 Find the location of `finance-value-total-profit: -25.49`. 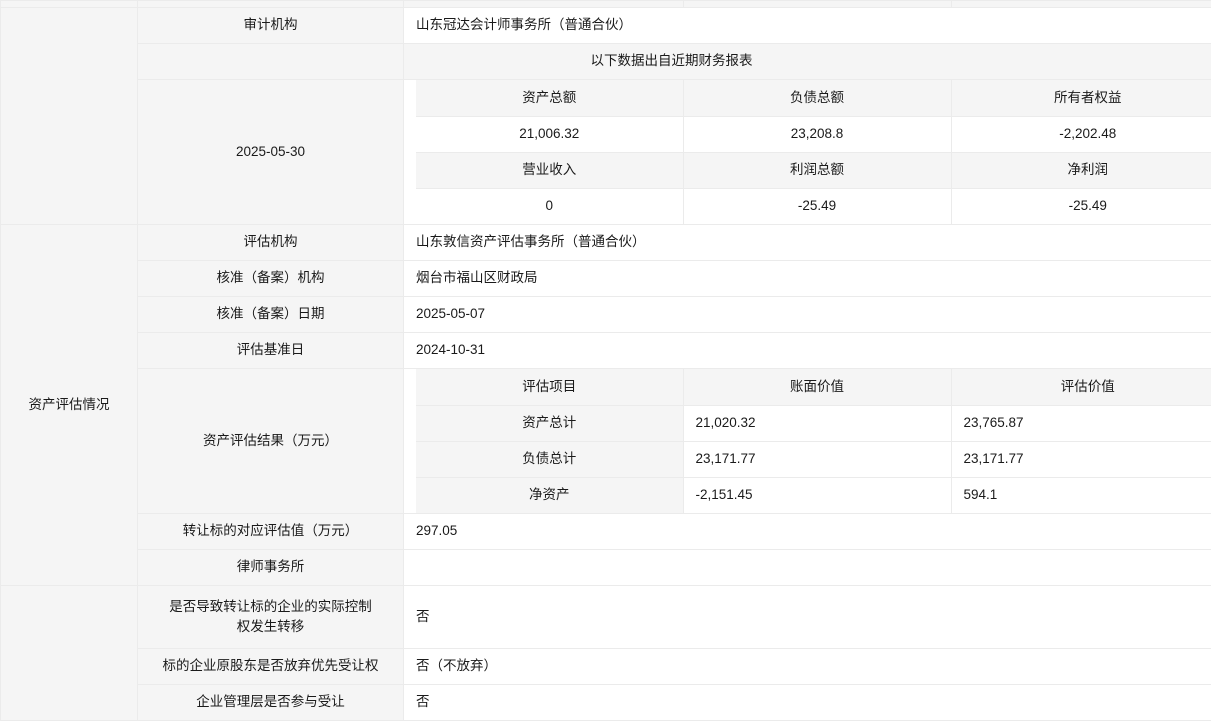

finance-value-total-profit: -25.49 is located at coordinates (817, 206).